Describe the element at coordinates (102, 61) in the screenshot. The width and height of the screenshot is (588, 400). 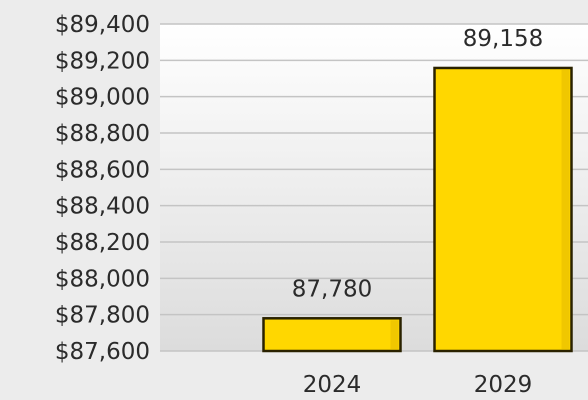
I see `y-tick-label: $89,200` at that location.